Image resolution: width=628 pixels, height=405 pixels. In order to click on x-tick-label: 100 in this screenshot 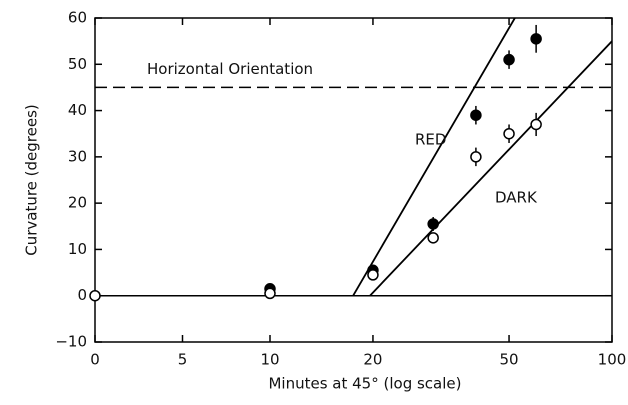, I will do `click(612, 360)`.